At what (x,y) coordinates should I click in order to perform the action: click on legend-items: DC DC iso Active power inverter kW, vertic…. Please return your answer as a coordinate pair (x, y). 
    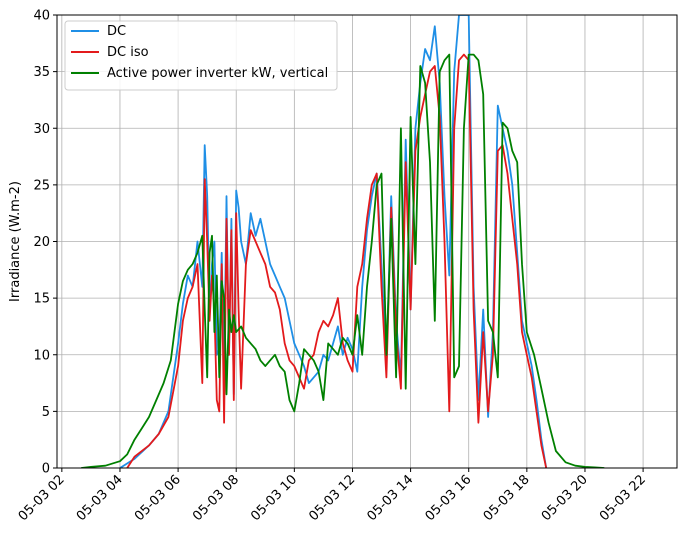
    Looking at the image, I should click on (199, 52).